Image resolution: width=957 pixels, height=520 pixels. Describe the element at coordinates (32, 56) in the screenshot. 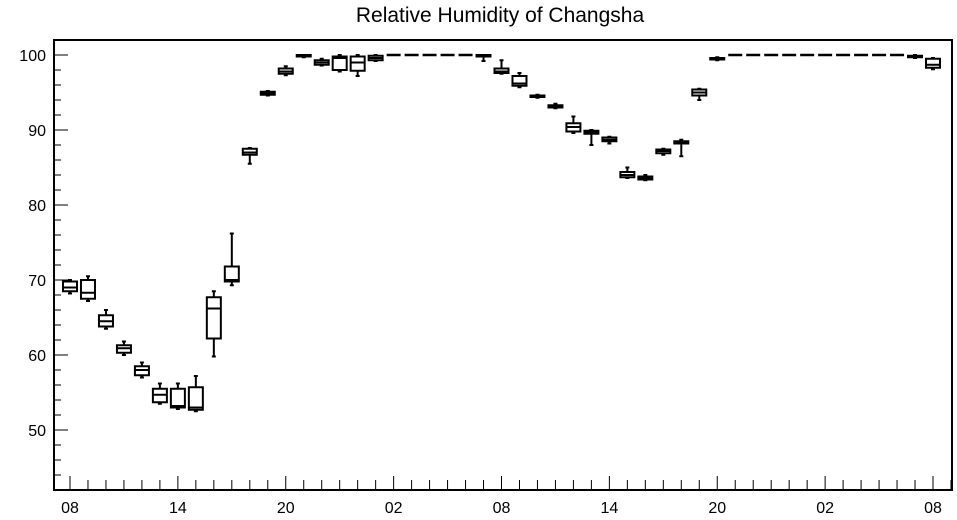

I see `y-tick-label: 100` at that location.